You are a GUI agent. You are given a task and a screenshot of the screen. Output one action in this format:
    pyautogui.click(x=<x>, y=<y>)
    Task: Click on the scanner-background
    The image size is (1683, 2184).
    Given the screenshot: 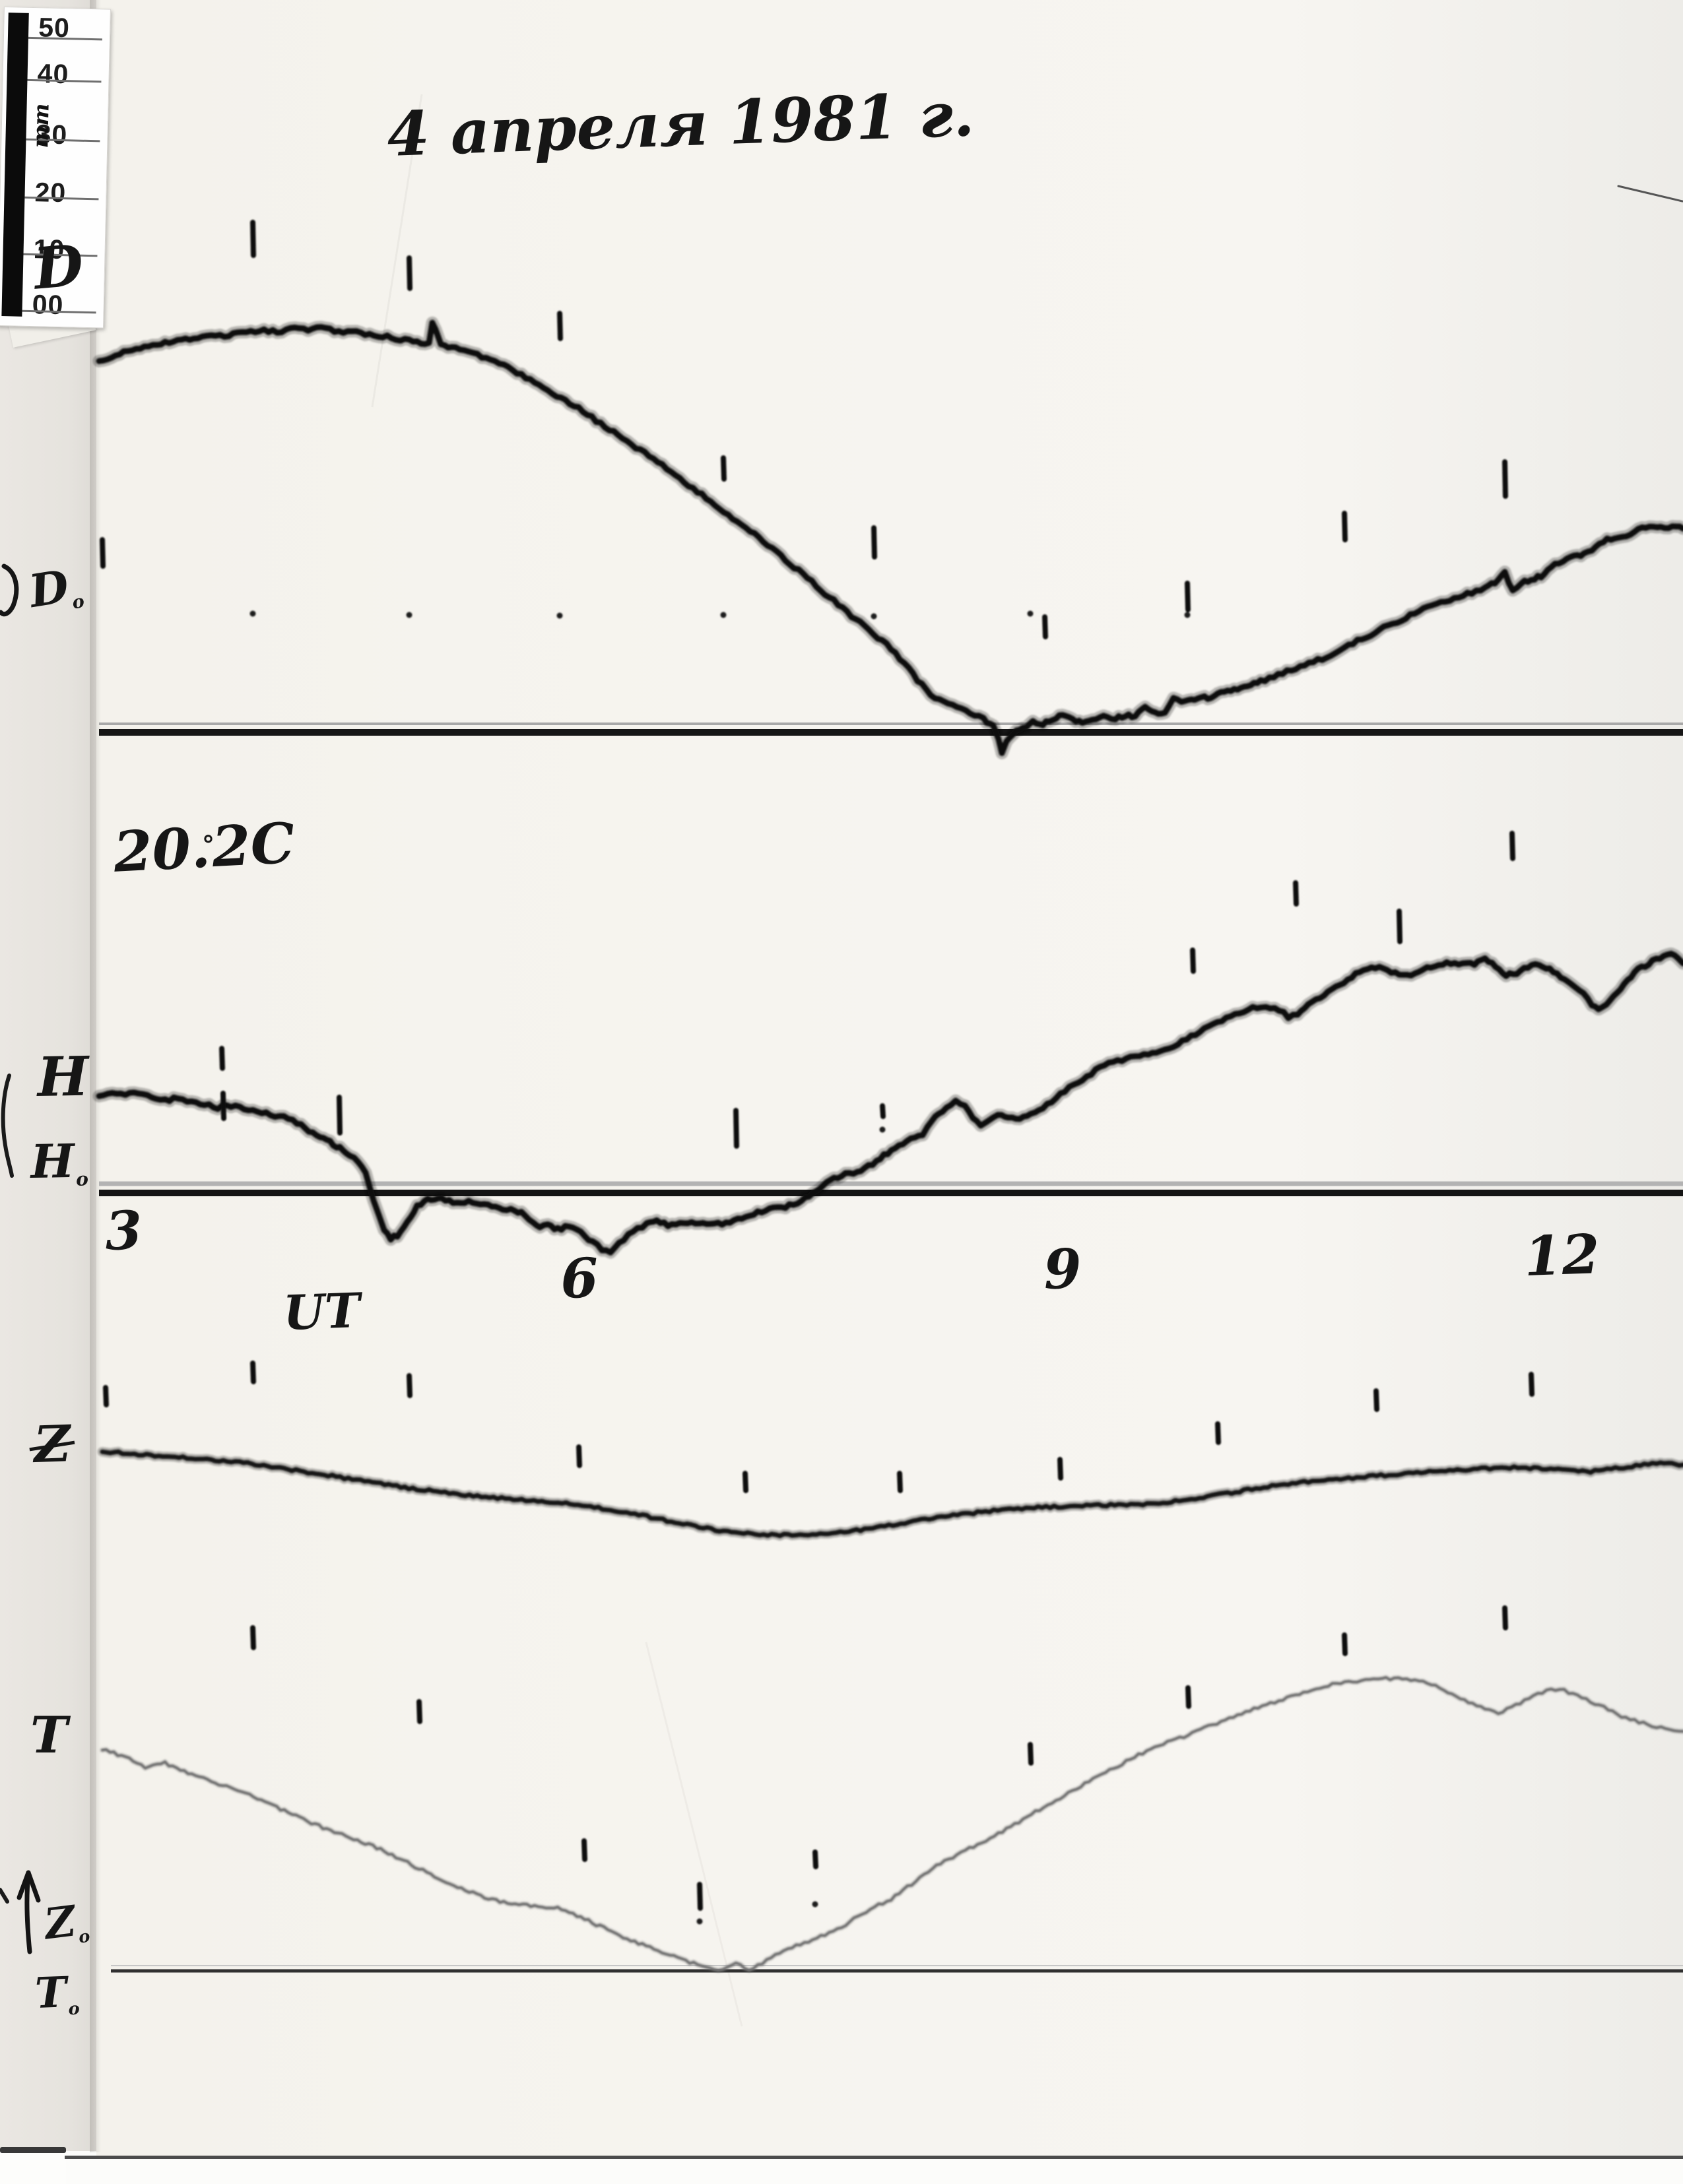 What is the action you would take?
    pyautogui.click(x=33, y=2168)
    